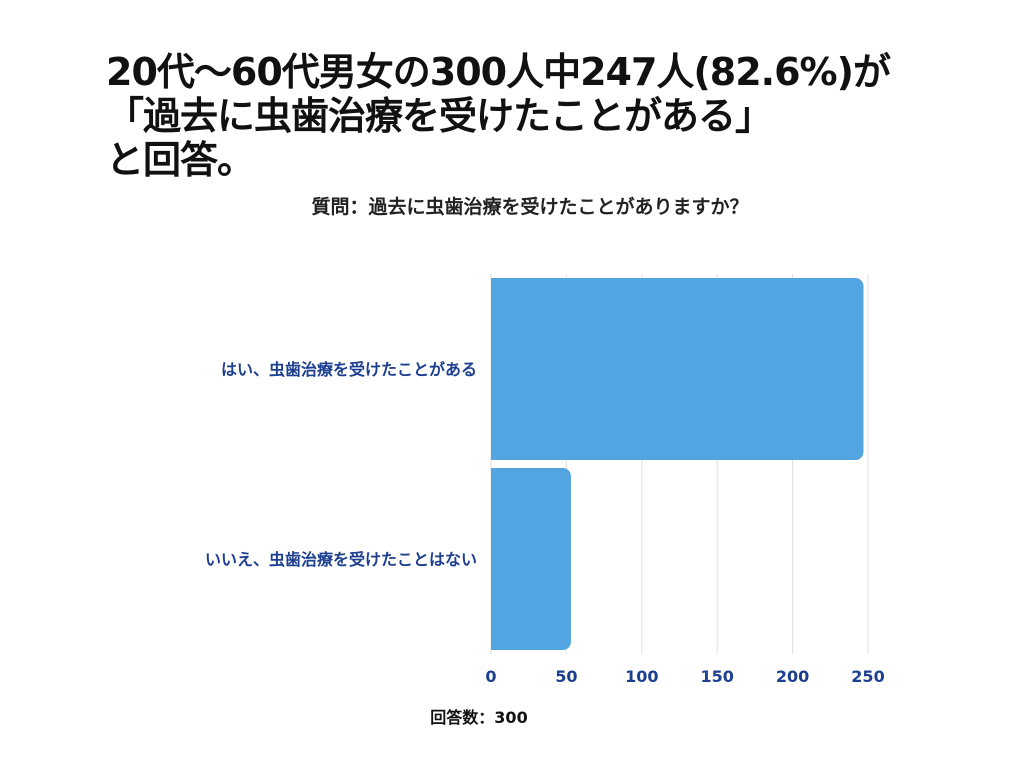 This screenshot has width=1024, height=768. What do you see at coordinates (490, 676) in the screenshot?
I see `x-tick-label: 0` at bounding box center [490, 676].